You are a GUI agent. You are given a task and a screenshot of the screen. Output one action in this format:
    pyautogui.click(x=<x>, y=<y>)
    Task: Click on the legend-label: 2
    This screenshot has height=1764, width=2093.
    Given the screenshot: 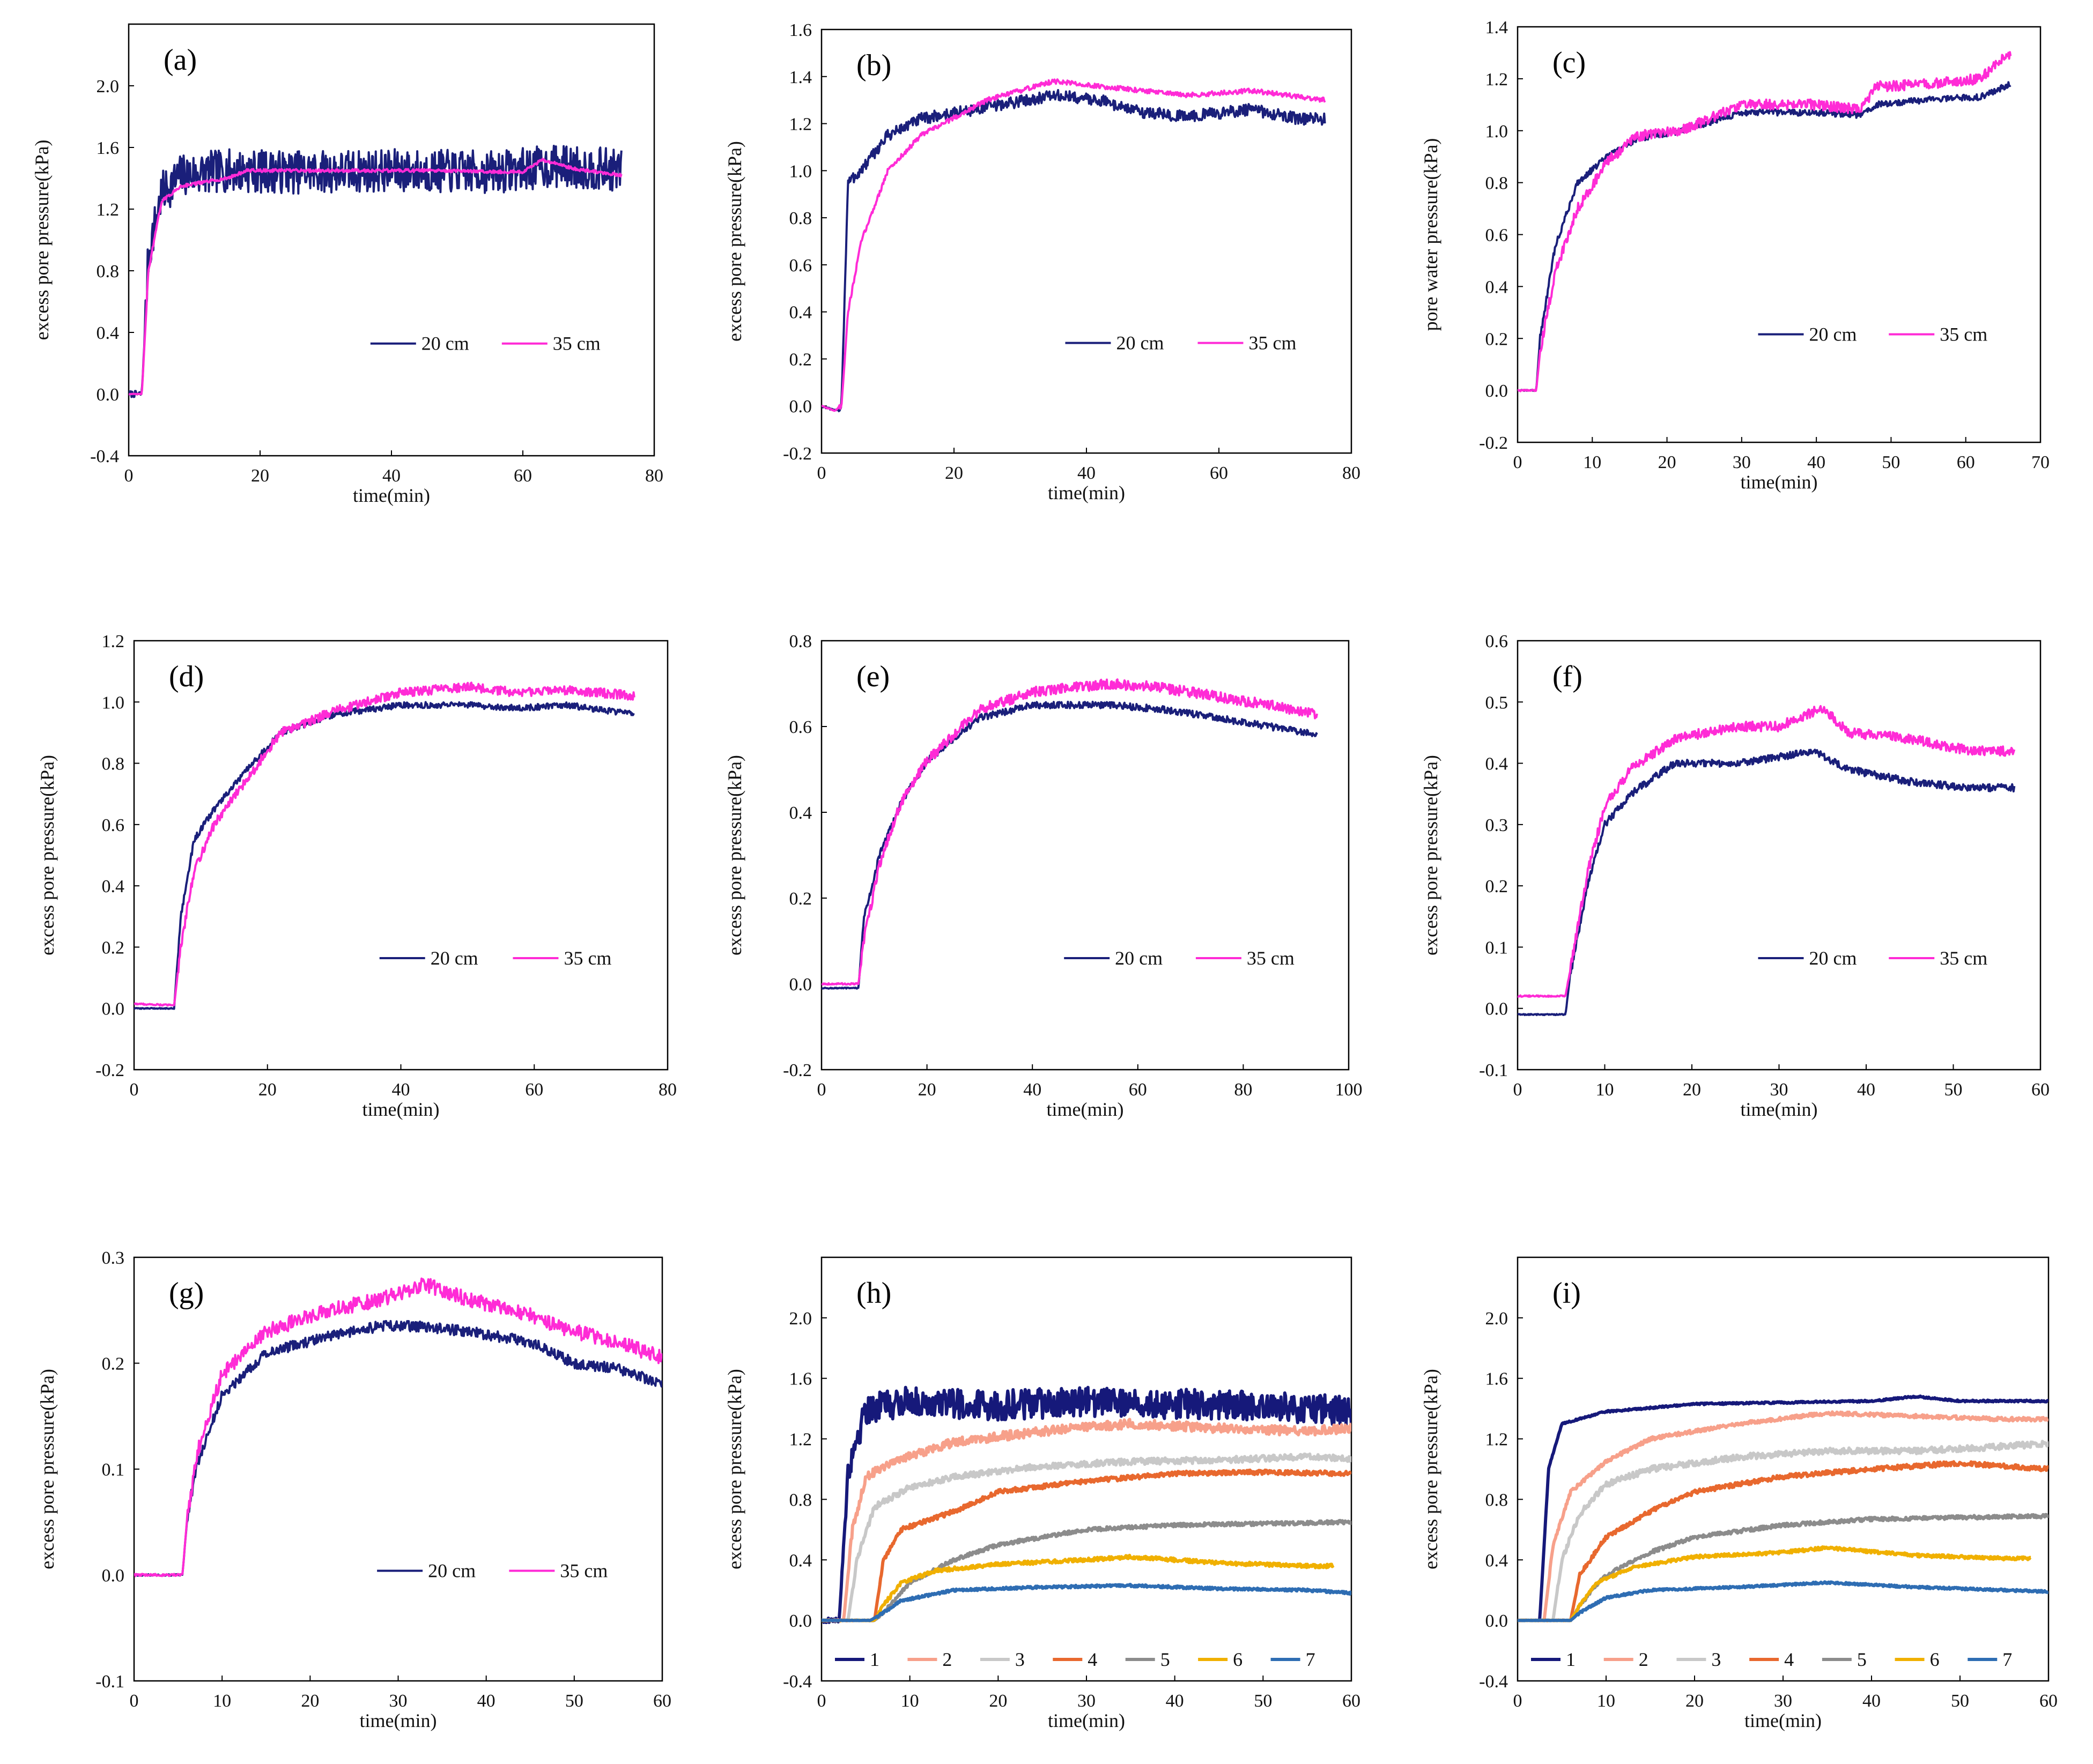 What is the action you would take?
    pyautogui.click(x=947, y=1659)
    